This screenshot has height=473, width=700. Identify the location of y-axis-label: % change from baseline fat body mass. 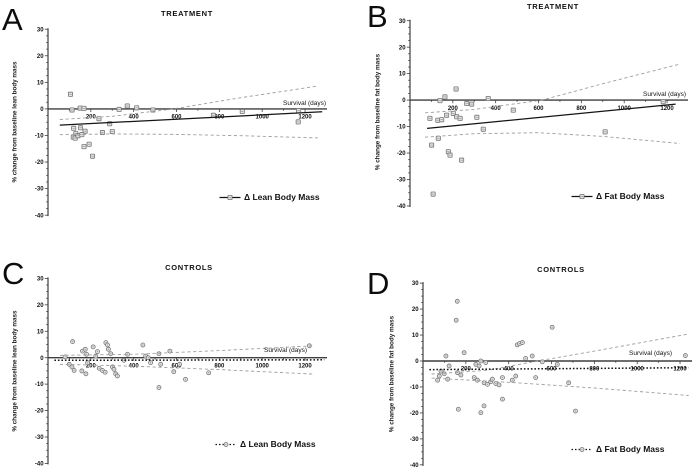
(378, 112).